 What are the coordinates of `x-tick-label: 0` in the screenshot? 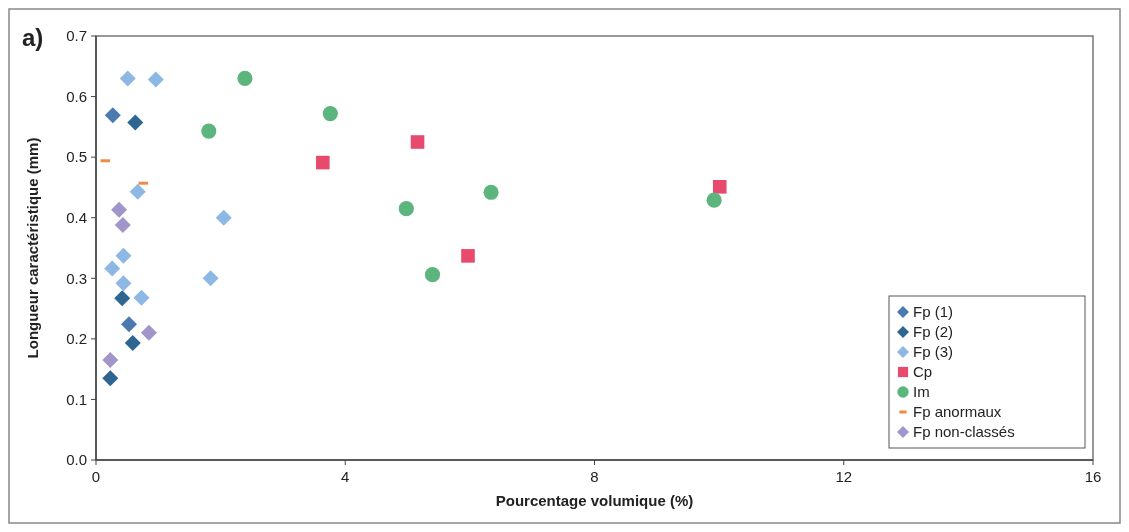 It's located at (96, 476).